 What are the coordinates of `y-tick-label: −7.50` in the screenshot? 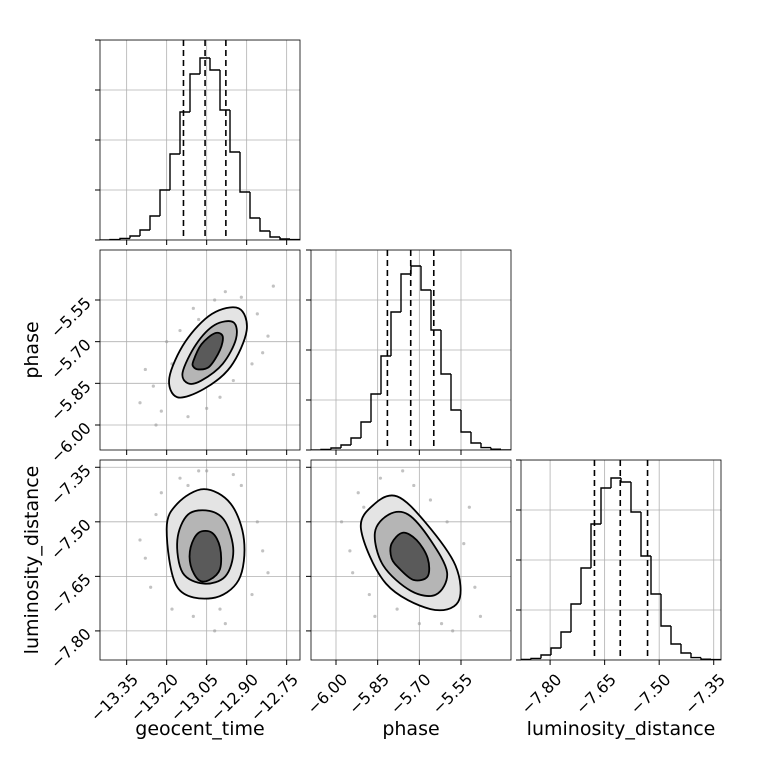 It's located at (71, 539).